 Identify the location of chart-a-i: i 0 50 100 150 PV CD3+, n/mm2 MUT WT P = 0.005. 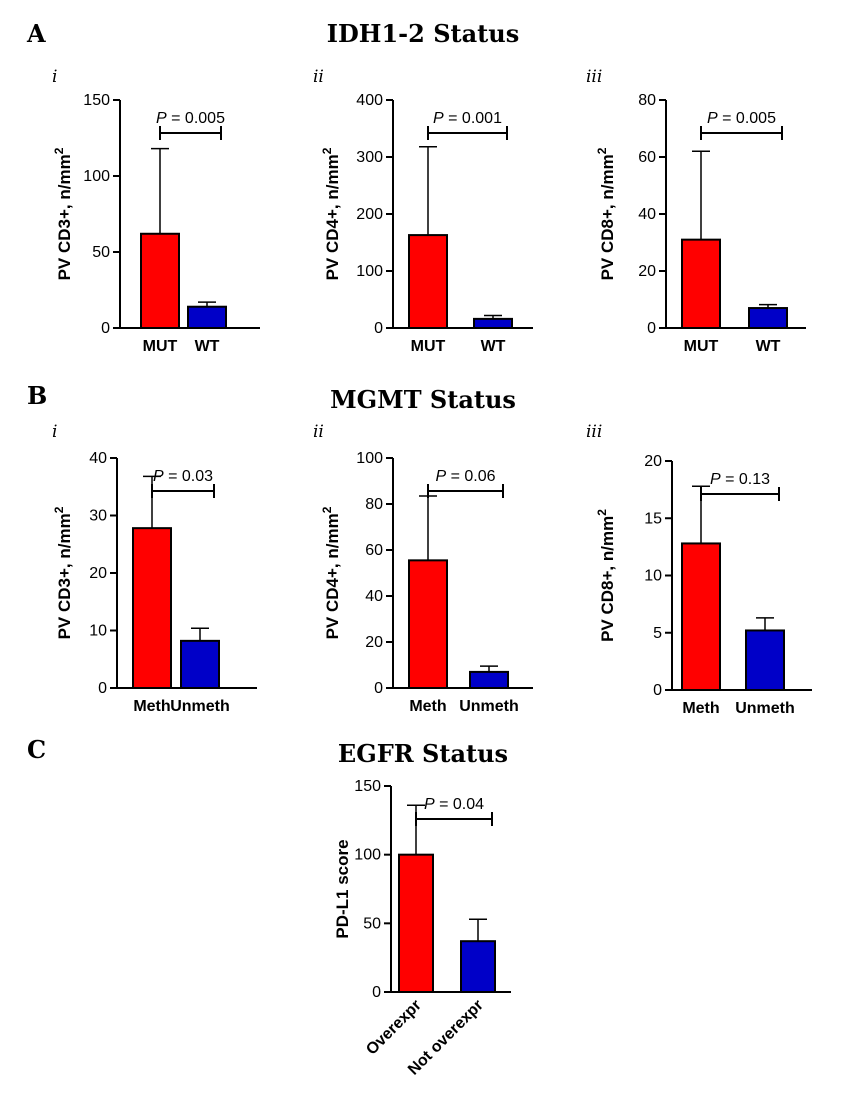
(156, 211).